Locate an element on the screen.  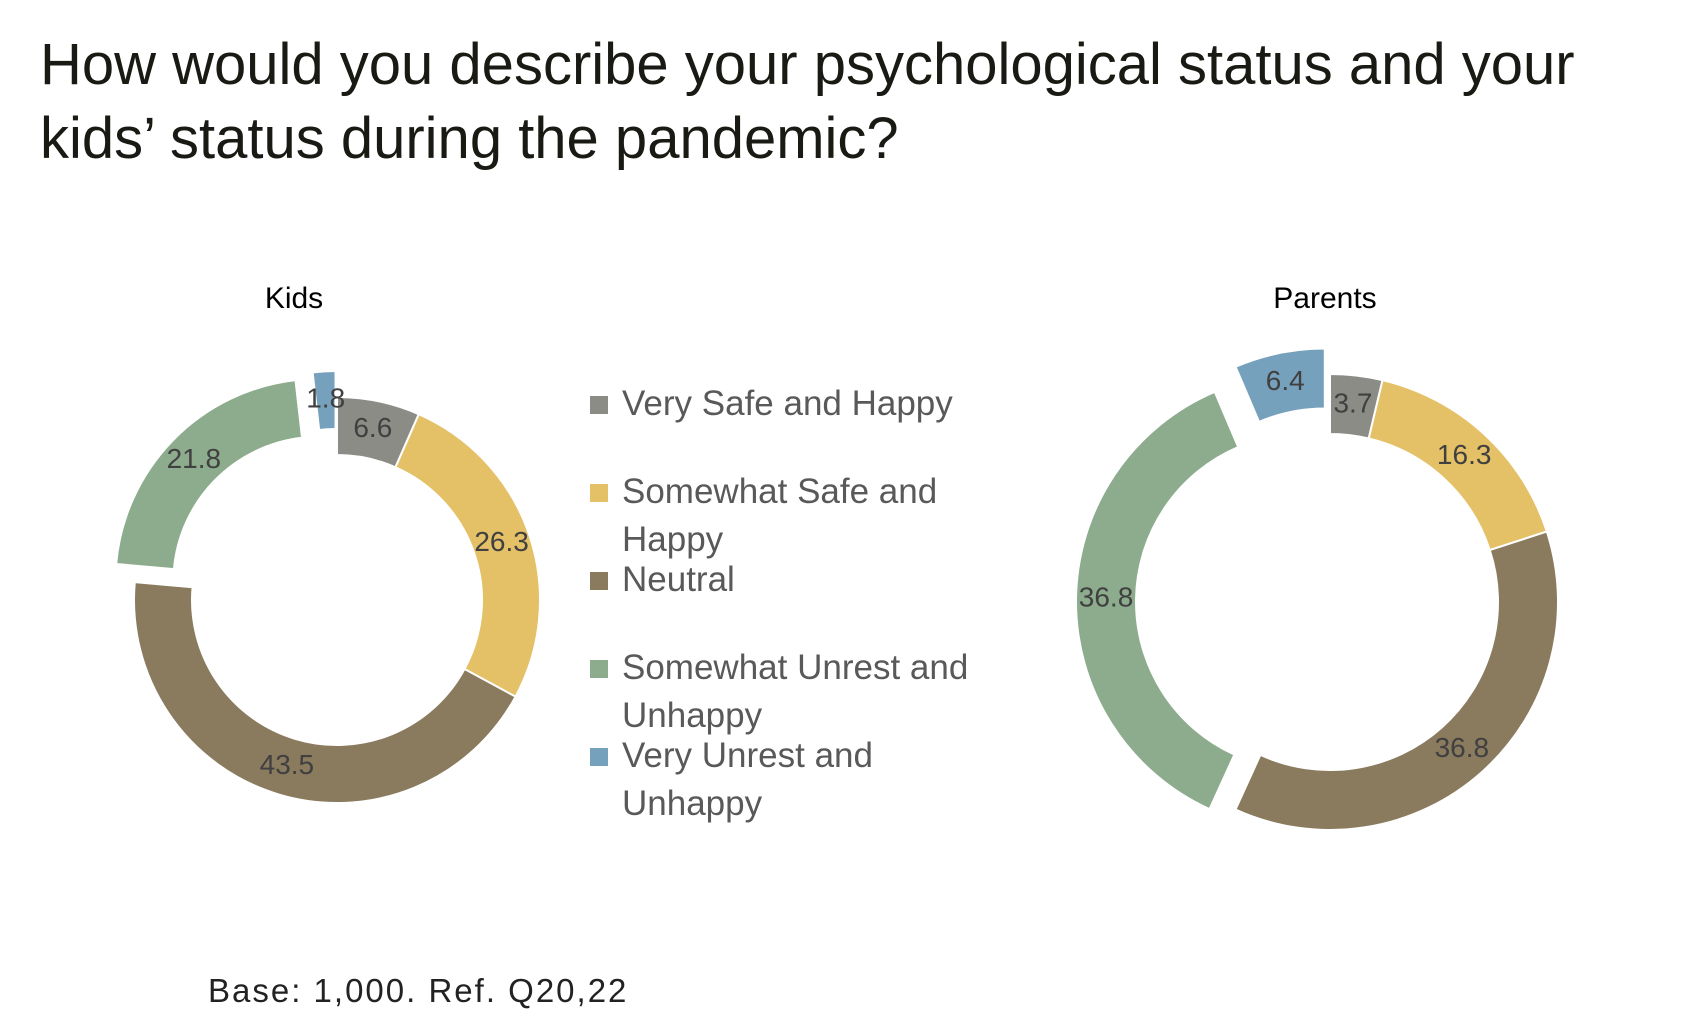
data-label: 6.4 is located at coordinates (1285, 380).